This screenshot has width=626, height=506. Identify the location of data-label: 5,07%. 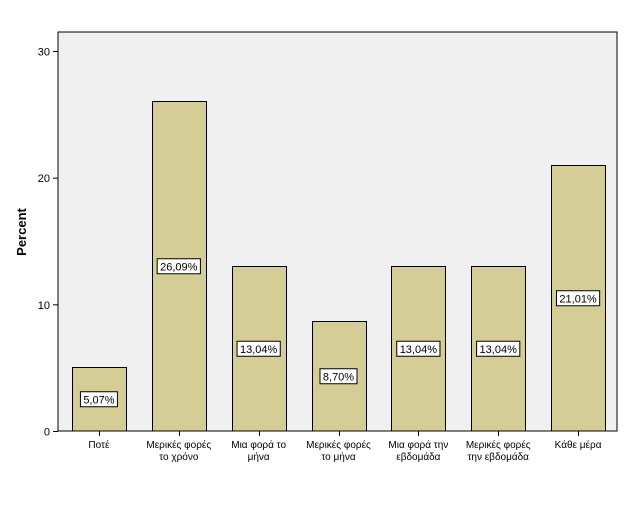
(98, 399).